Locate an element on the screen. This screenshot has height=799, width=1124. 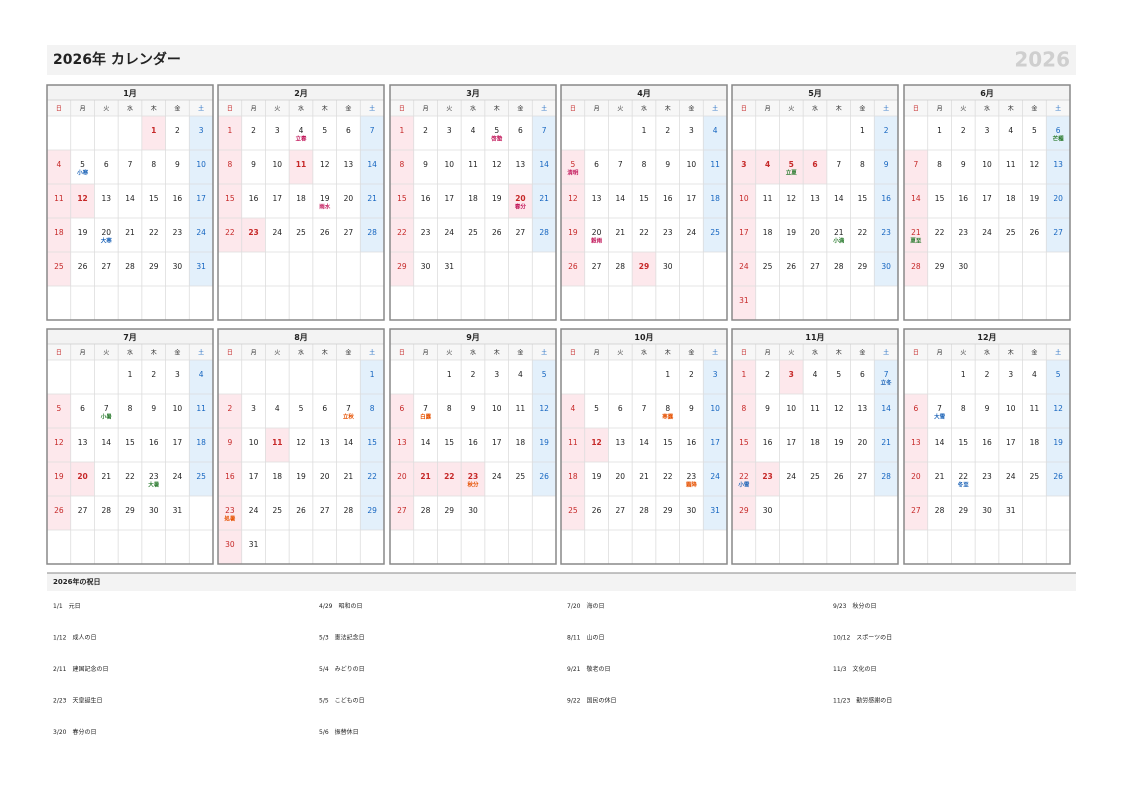
day-number: 18 is located at coordinates (473, 198).